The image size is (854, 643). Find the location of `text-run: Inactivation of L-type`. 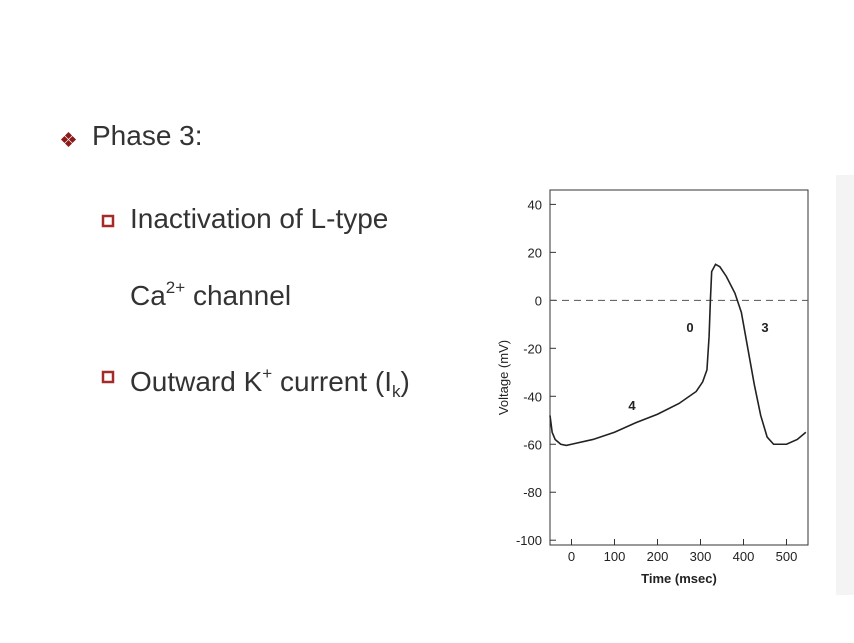

text-run: Inactivation of L-type is located at coordinates (259, 218).